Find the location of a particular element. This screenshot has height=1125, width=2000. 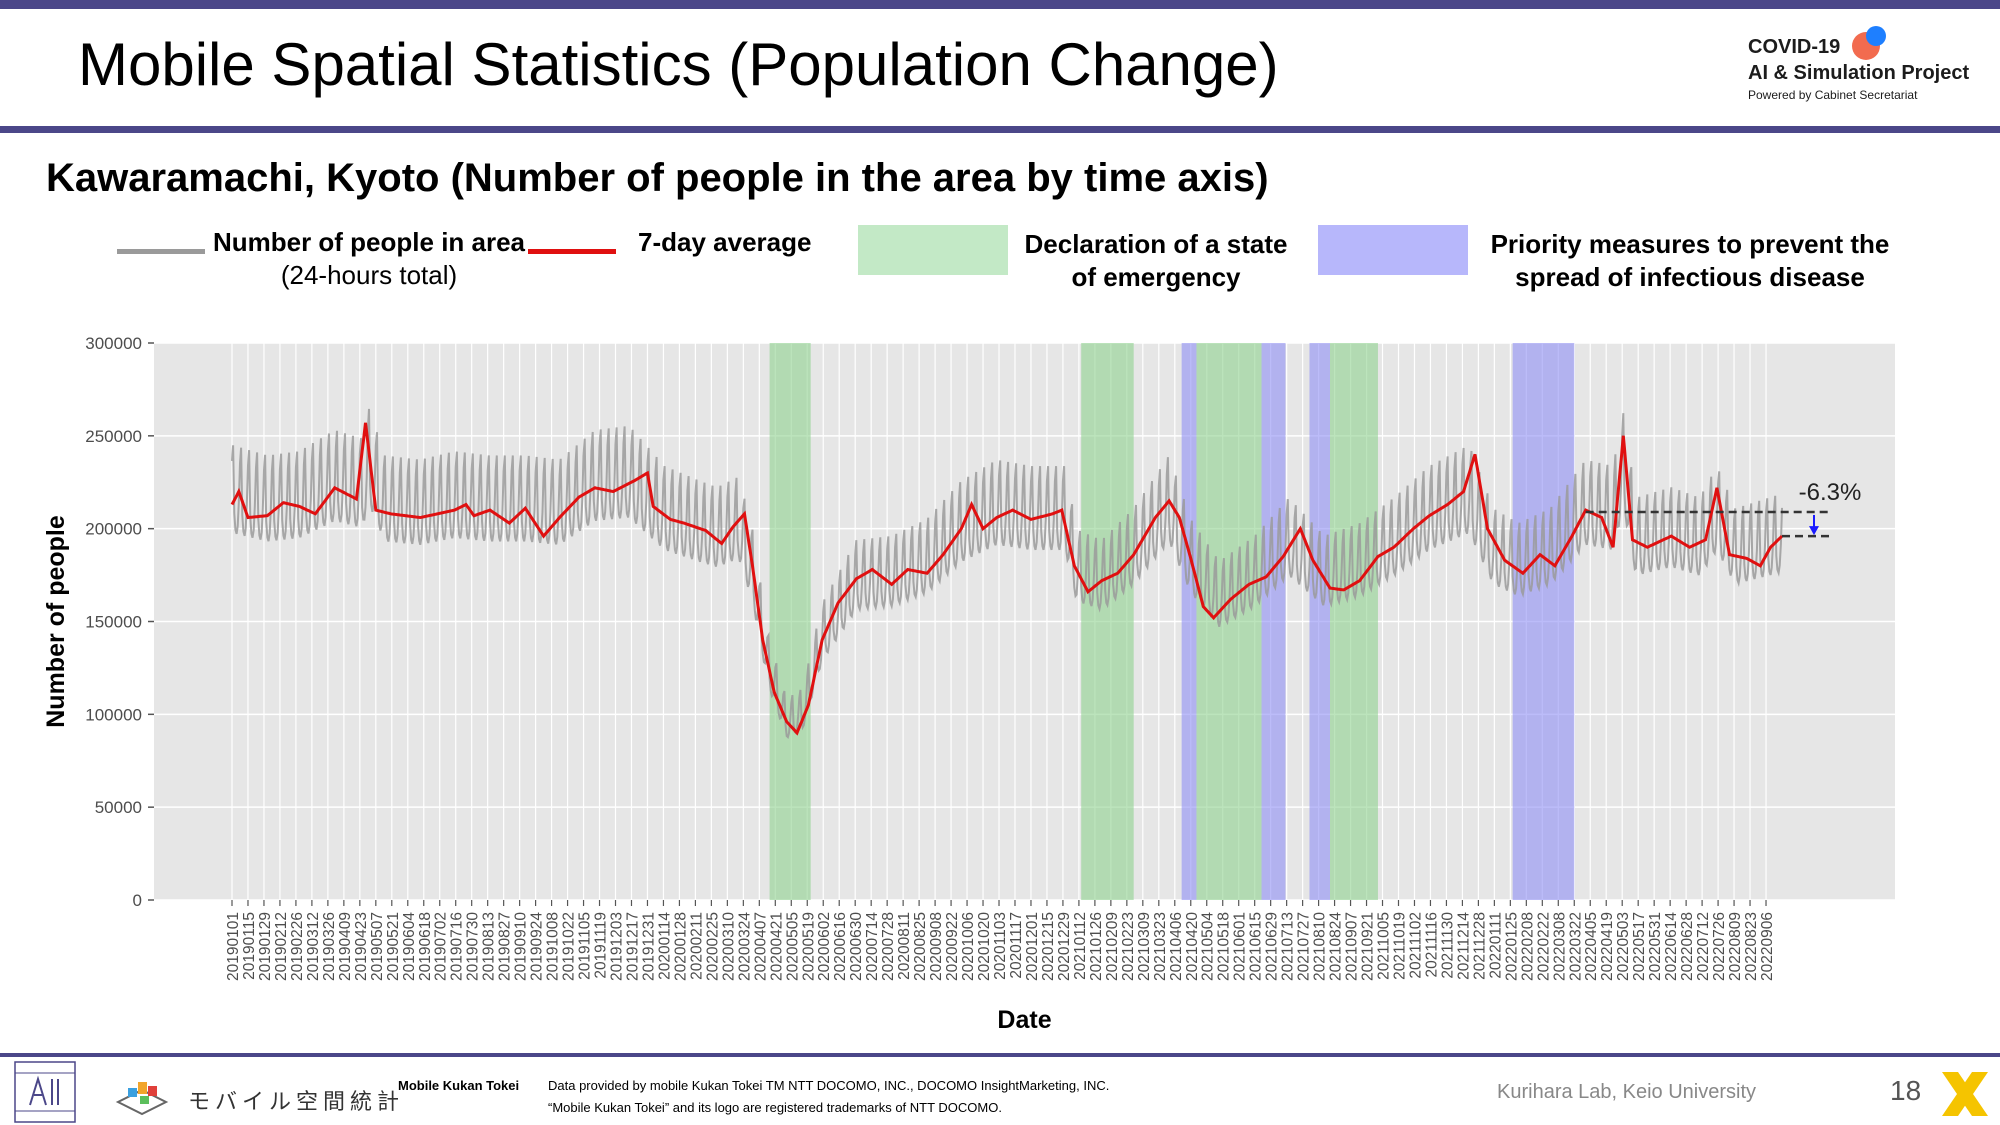

legend-priority-line2: spread of infectious disease is located at coordinates (1690, 277).